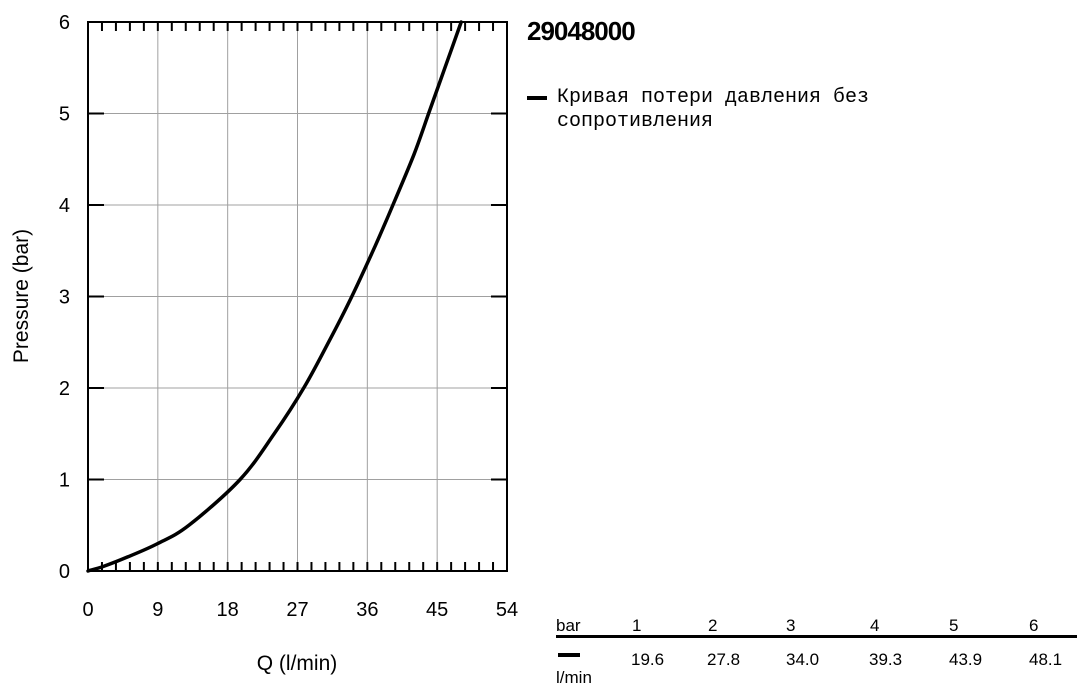  What do you see at coordinates (297, 663) in the screenshot?
I see `x-axis-label: Q (l/min)` at bounding box center [297, 663].